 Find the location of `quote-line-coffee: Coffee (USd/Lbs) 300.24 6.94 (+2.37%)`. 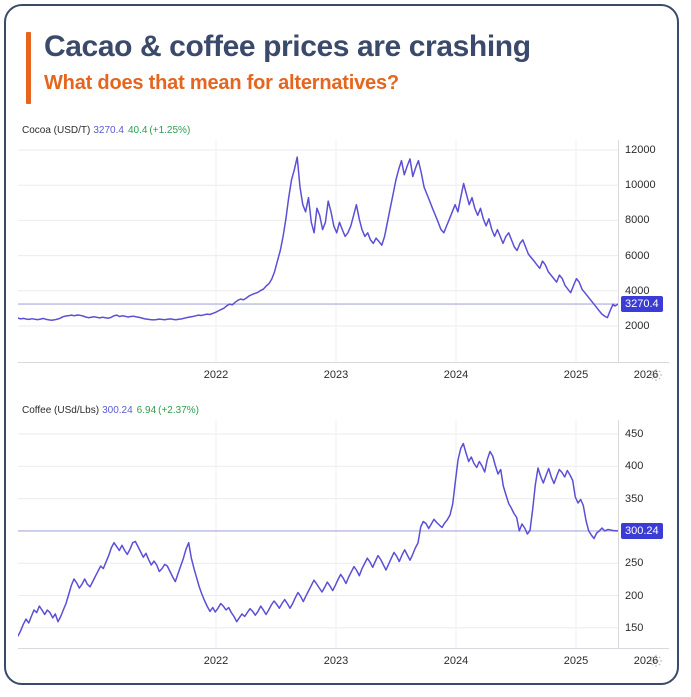

quote-line-coffee: Coffee (USd/Lbs) 300.24 6.94 (+2.37%) is located at coordinates (110, 410).